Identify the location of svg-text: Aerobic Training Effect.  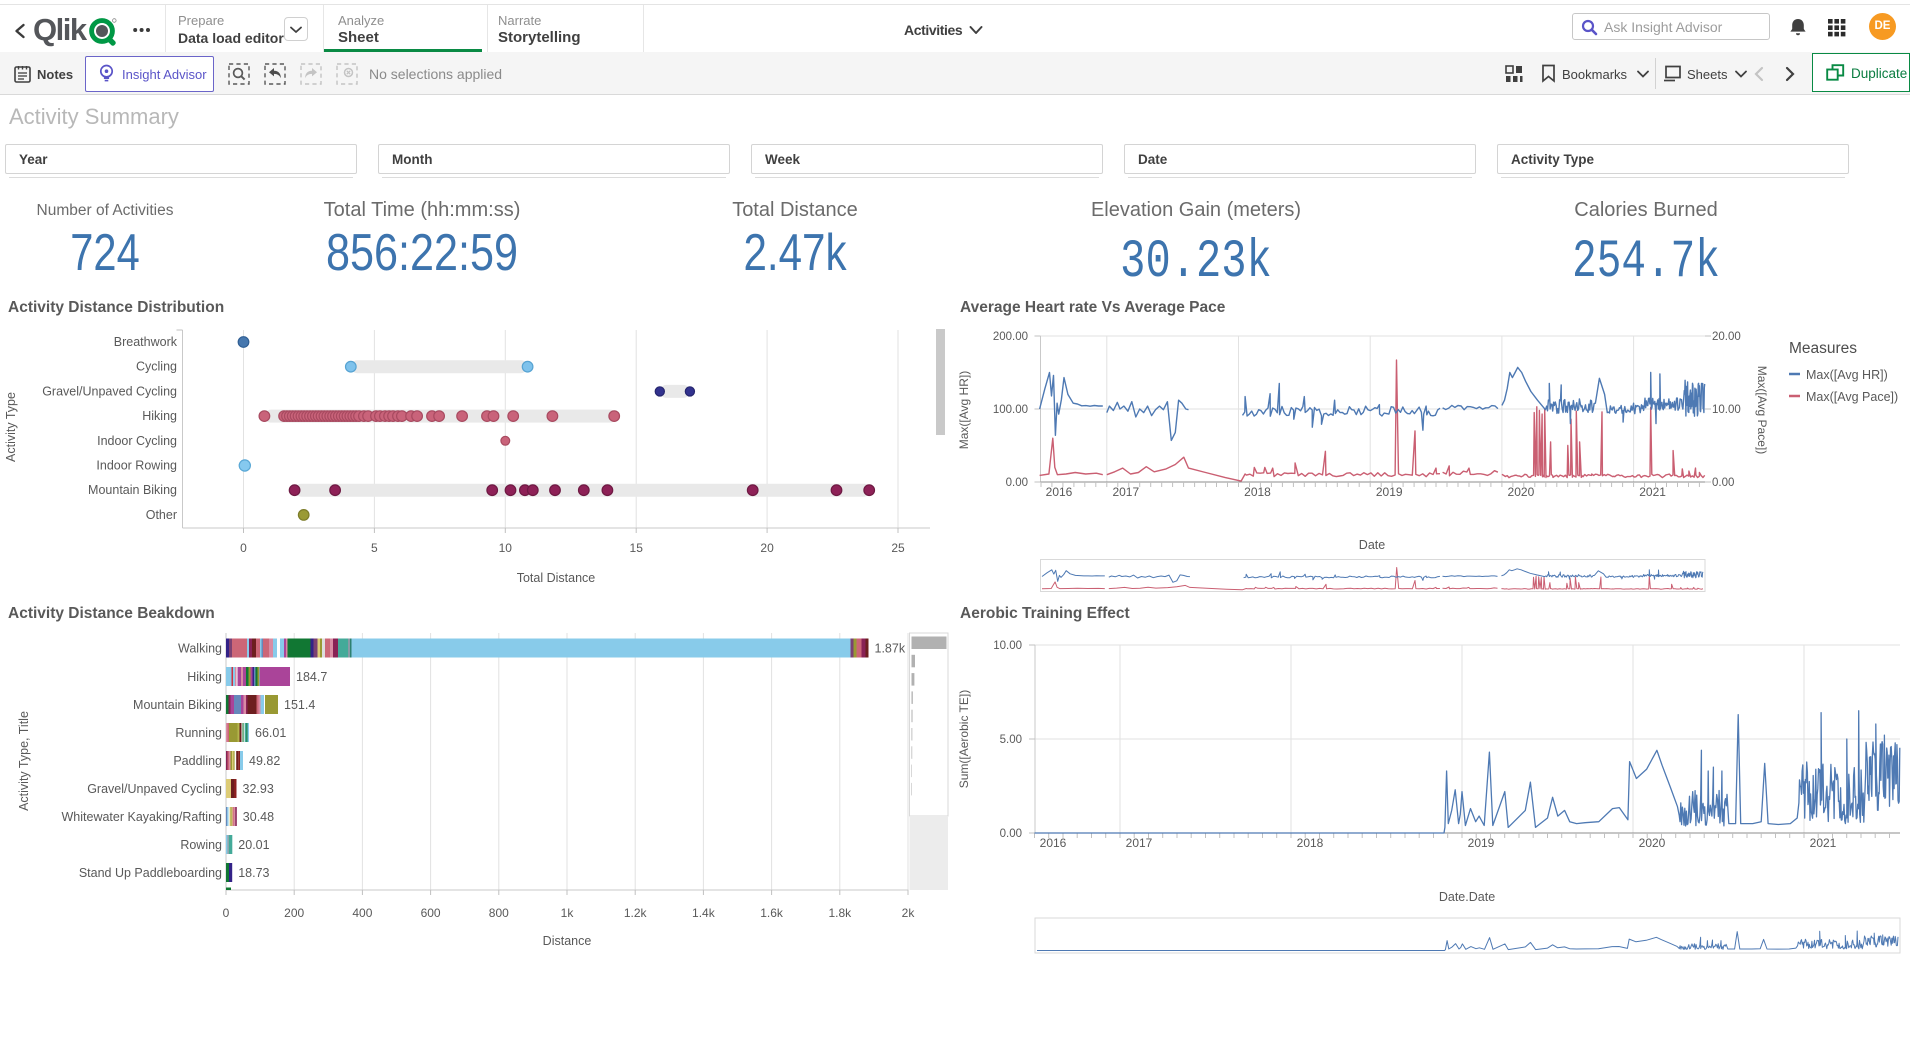
(1045, 613).